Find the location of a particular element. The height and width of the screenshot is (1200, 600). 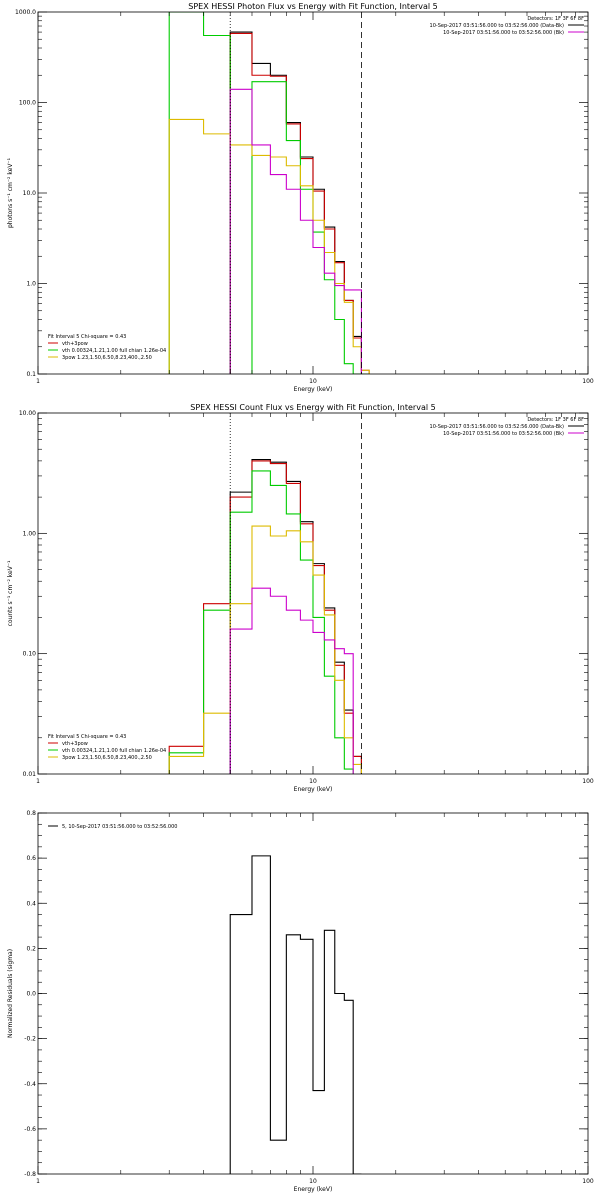

y-tick-label: 100.0 is located at coordinates (27, 103).